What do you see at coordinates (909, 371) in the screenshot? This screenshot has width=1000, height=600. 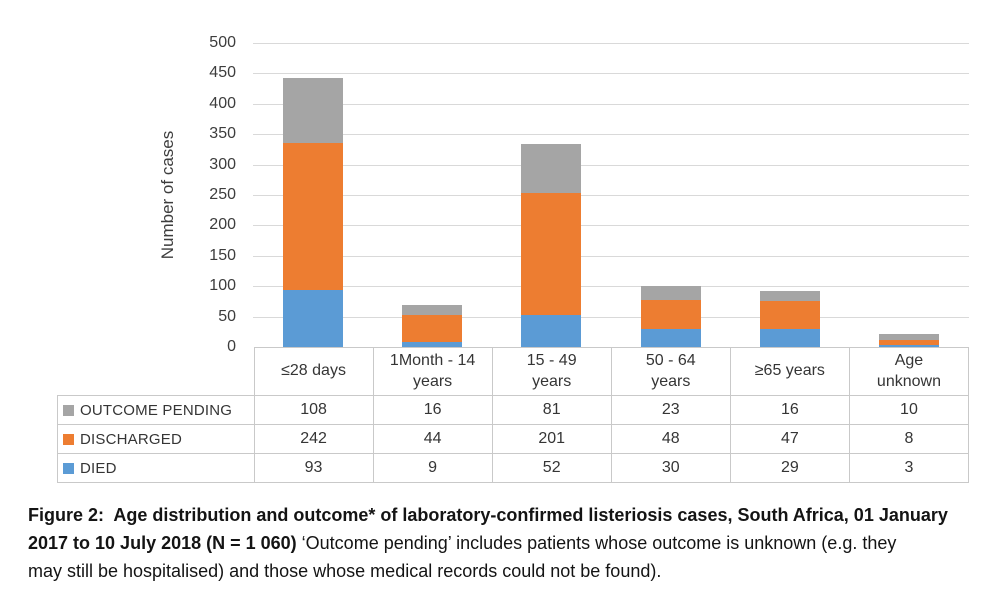 I see `category-header-cell: Age unknown` at bounding box center [909, 371].